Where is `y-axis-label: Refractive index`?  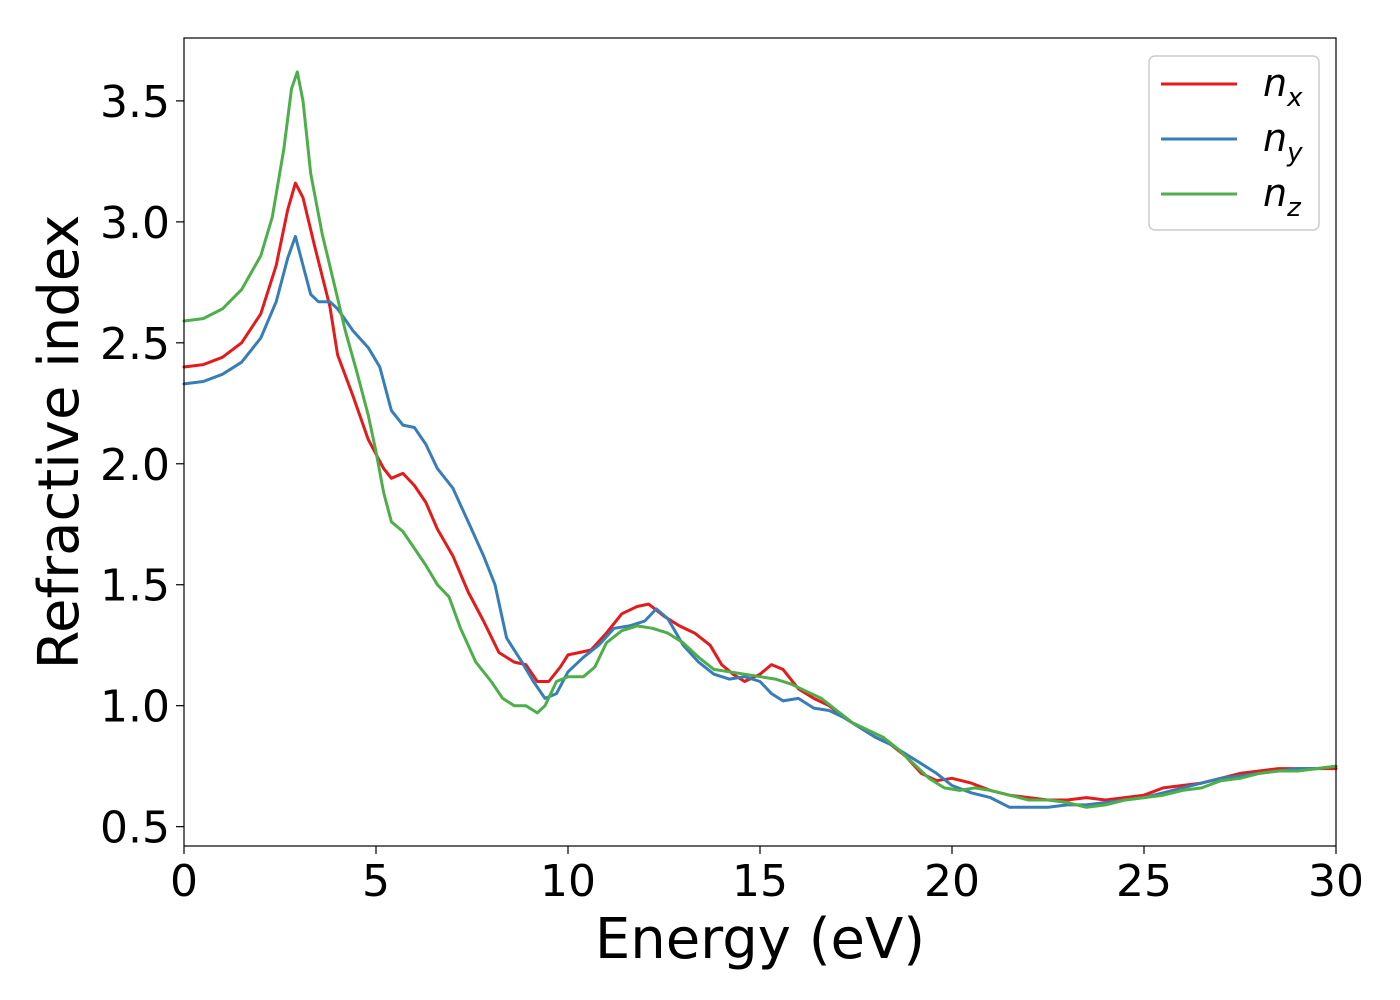
y-axis-label: Refractive index is located at coordinates (59, 442).